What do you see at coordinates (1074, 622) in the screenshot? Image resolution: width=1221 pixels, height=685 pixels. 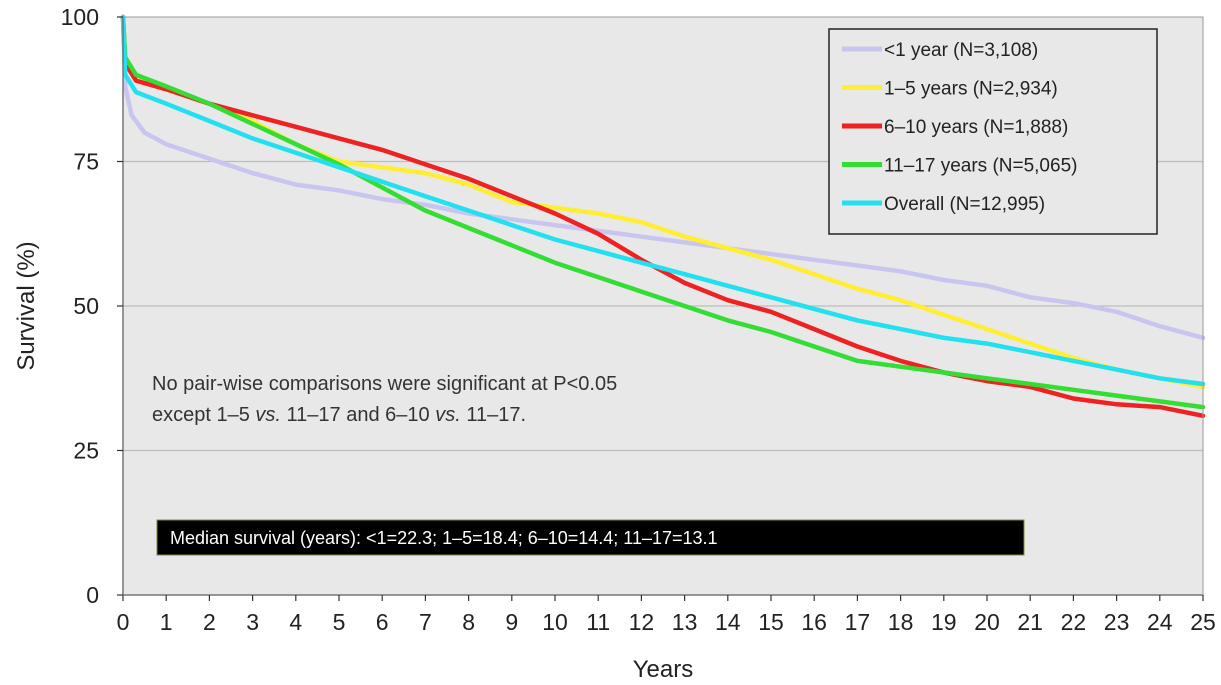 I see `x-tick-label-22: 22` at bounding box center [1074, 622].